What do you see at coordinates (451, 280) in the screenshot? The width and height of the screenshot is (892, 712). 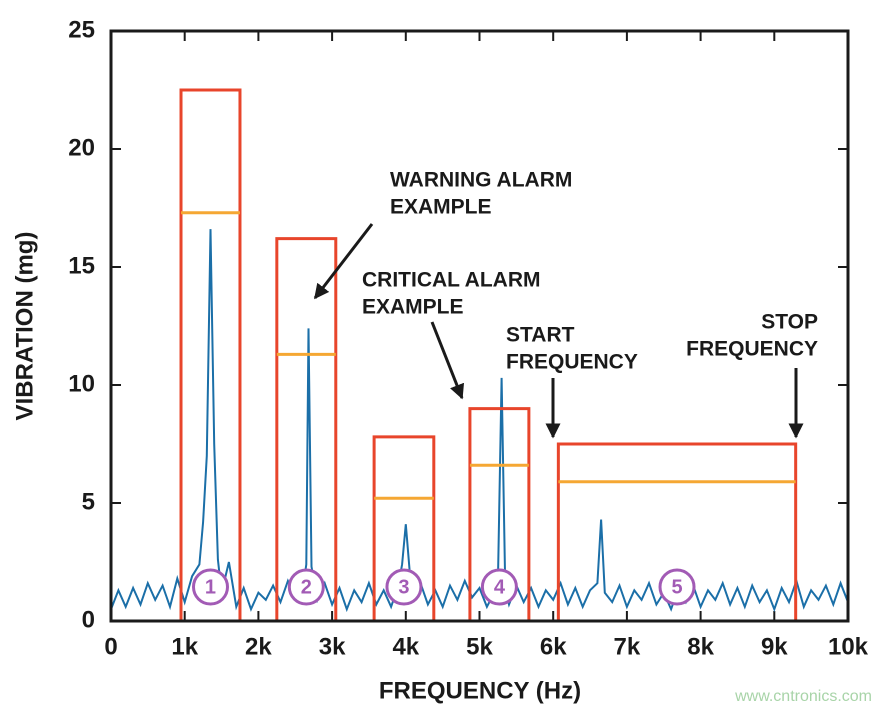 I see `annotation: CRITICAL ALARM` at bounding box center [451, 280].